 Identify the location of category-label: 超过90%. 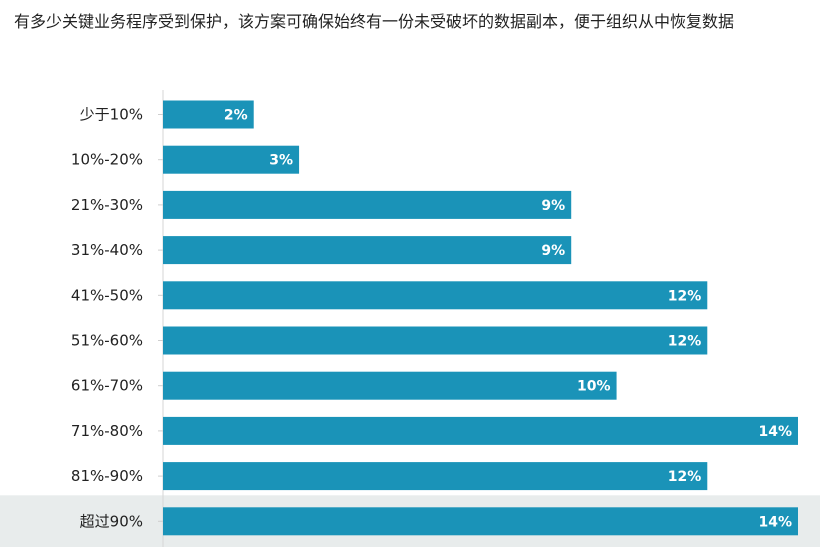
(111, 521).